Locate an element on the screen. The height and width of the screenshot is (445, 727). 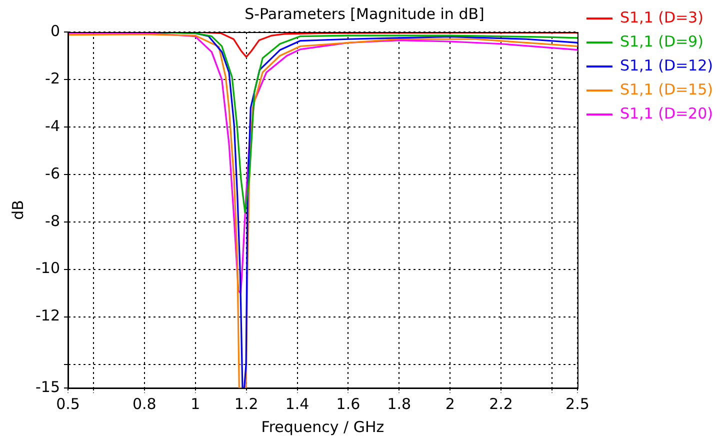
x-tick-label: 2.5 is located at coordinates (578, 403).